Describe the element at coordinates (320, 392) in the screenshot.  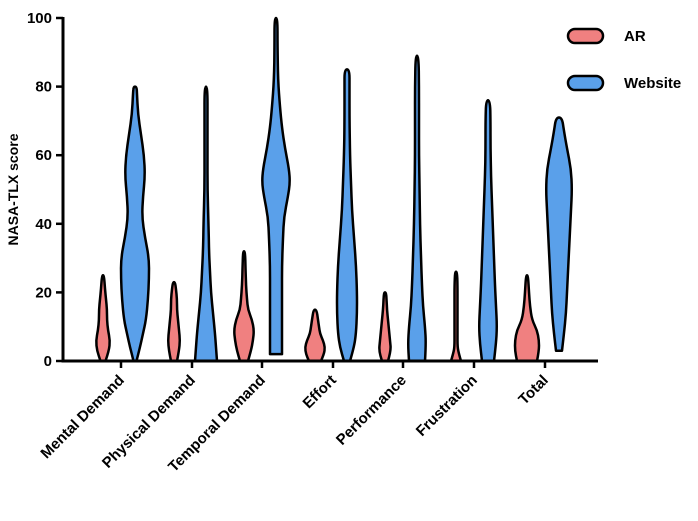
I see `x-category-label: Effort` at that location.